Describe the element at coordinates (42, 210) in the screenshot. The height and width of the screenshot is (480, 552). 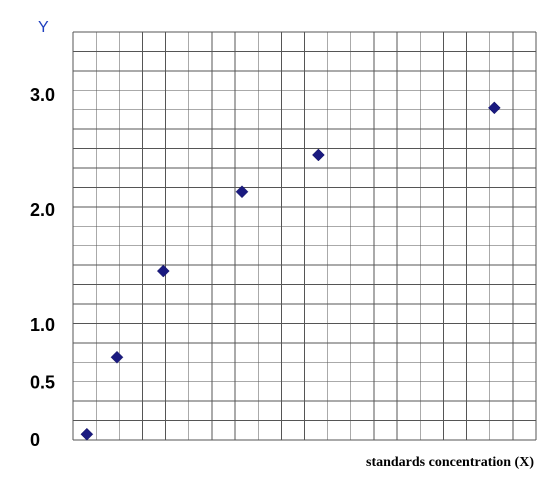
I see `y-tick-label: 2.0` at that location.